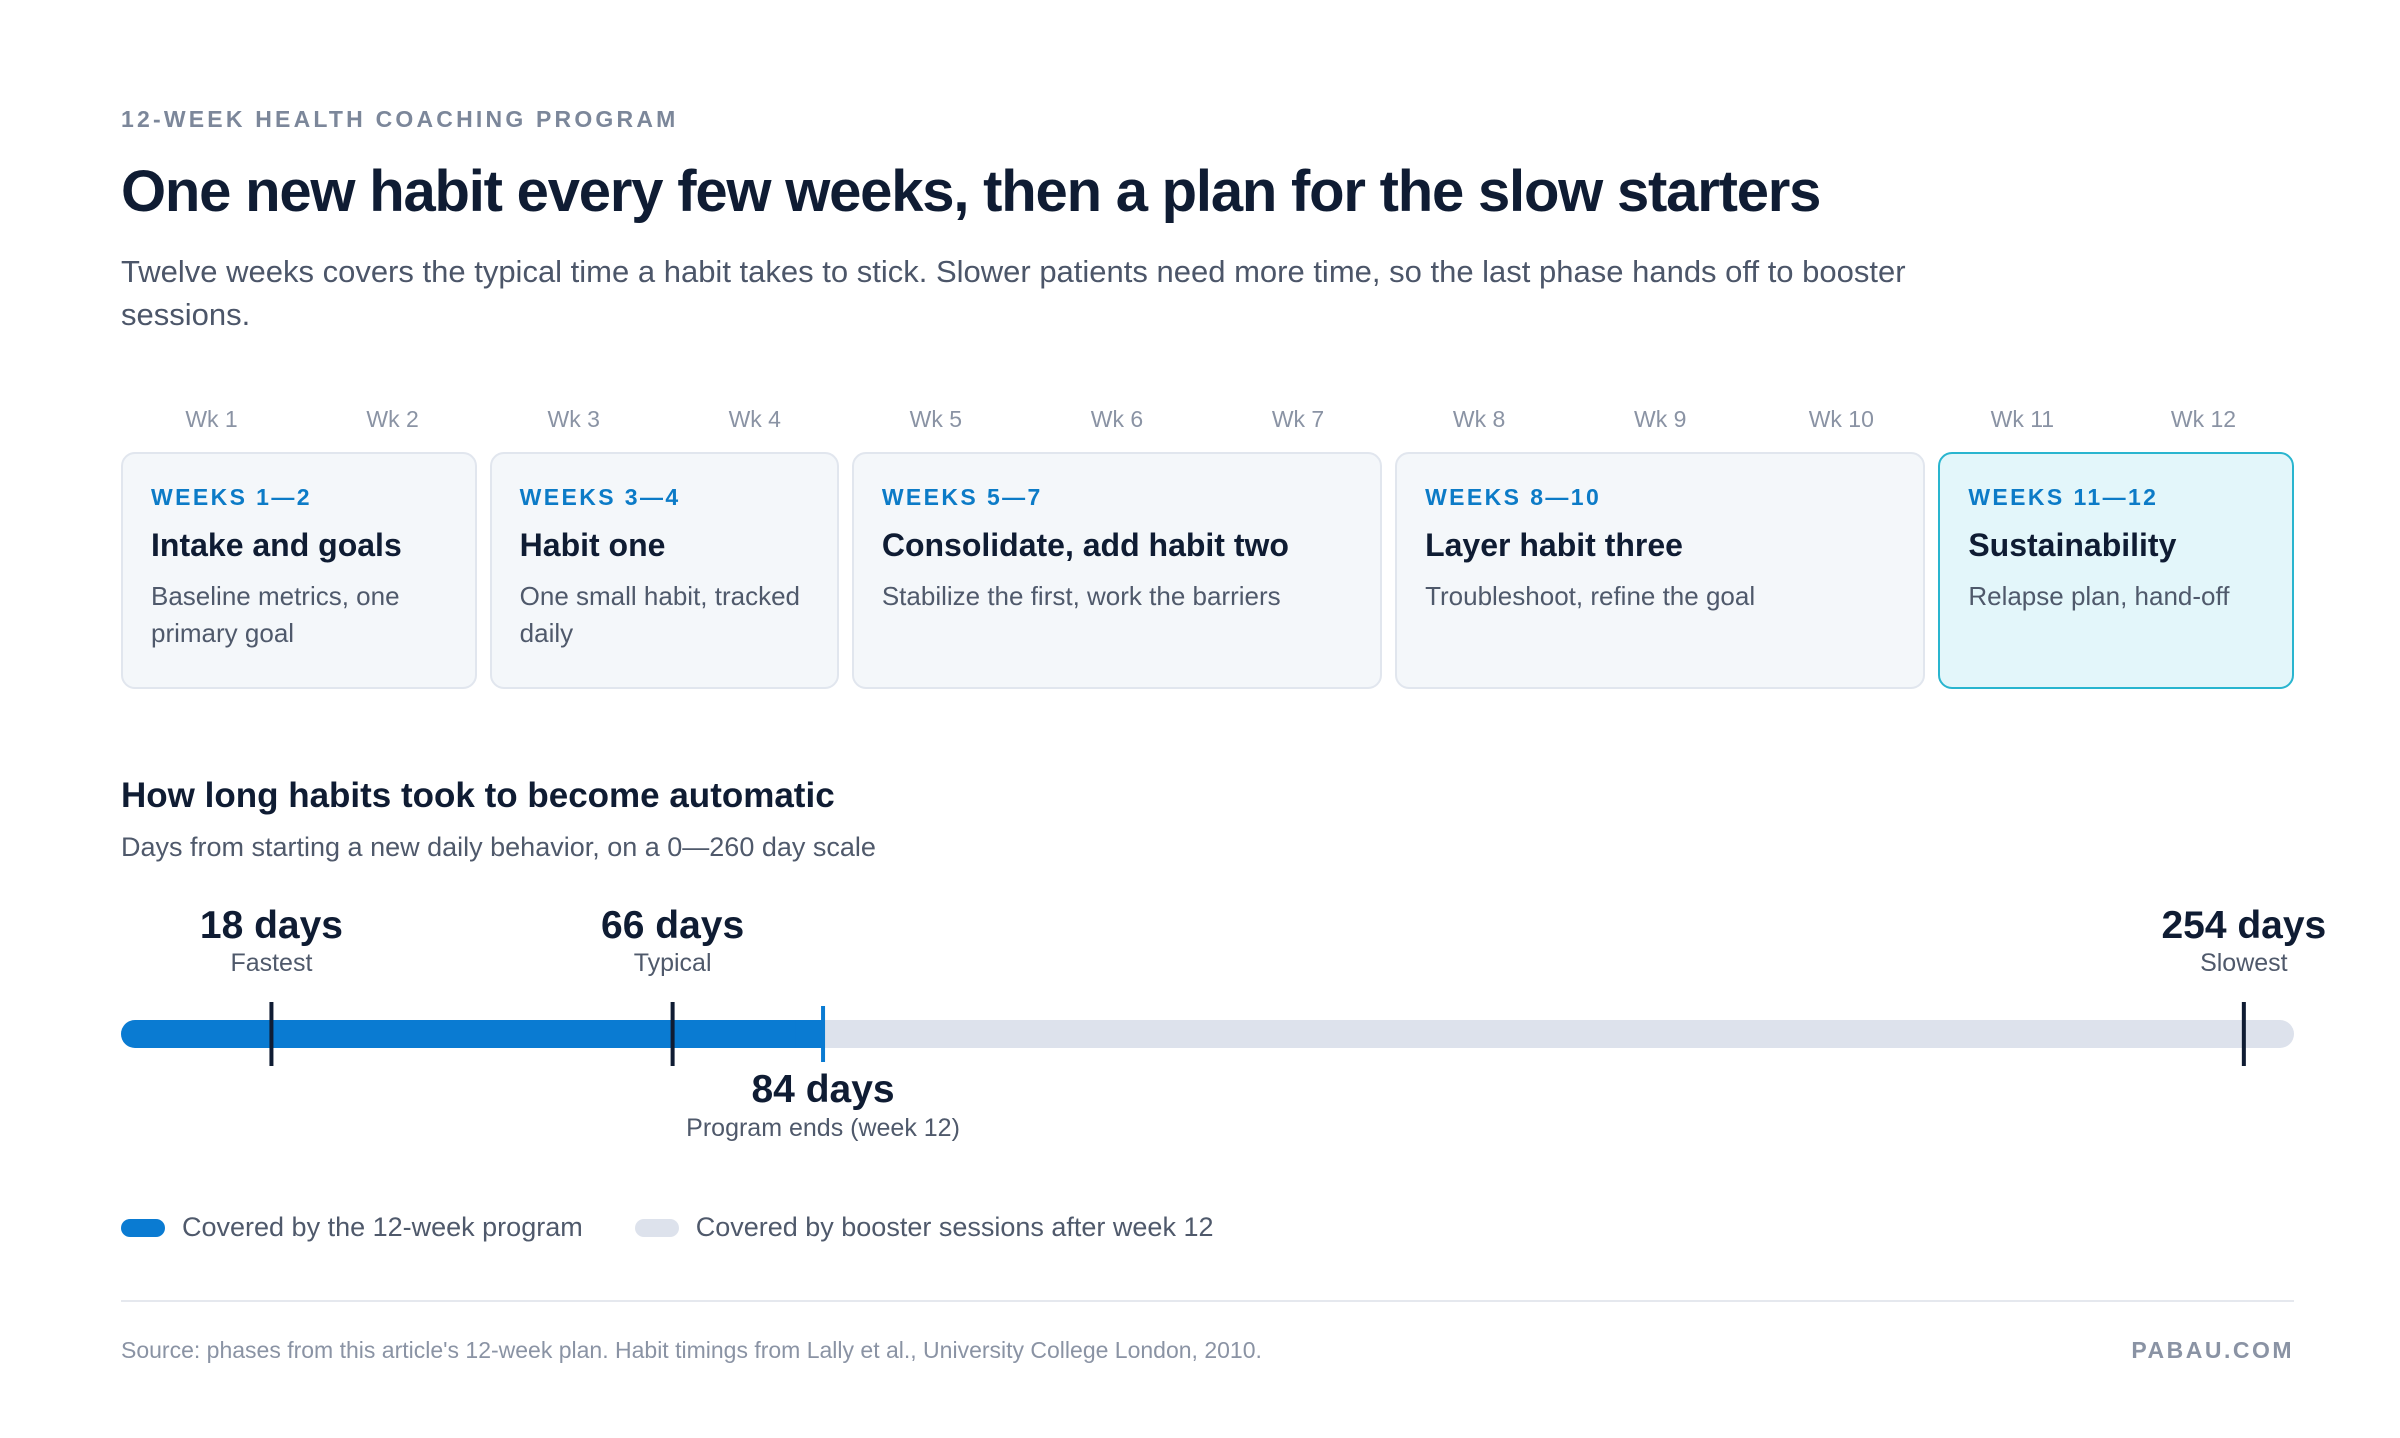 This screenshot has width=2400, height=1438. What do you see at coordinates (2072, 545) in the screenshot?
I see `phase-title: Sustainability` at bounding box center [2072, 545].